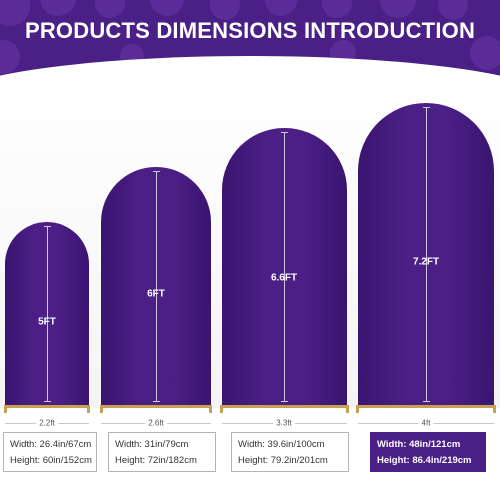 The image size is (500, 500). What do you see at coordinates (283, 460) in the screenshot?
I see `height-spec: Height: 79.2in/201cm` at bounding box center [283, 460].